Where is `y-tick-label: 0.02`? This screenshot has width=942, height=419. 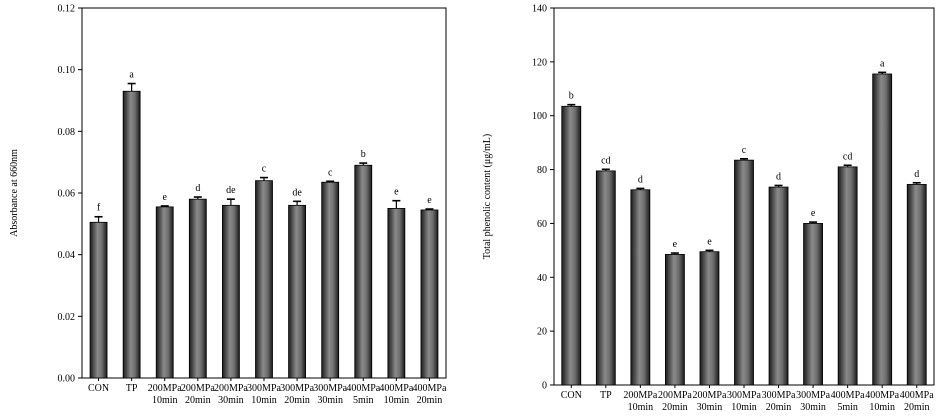
y-tick-label: 0.02 is located at coordinates (67, 317).